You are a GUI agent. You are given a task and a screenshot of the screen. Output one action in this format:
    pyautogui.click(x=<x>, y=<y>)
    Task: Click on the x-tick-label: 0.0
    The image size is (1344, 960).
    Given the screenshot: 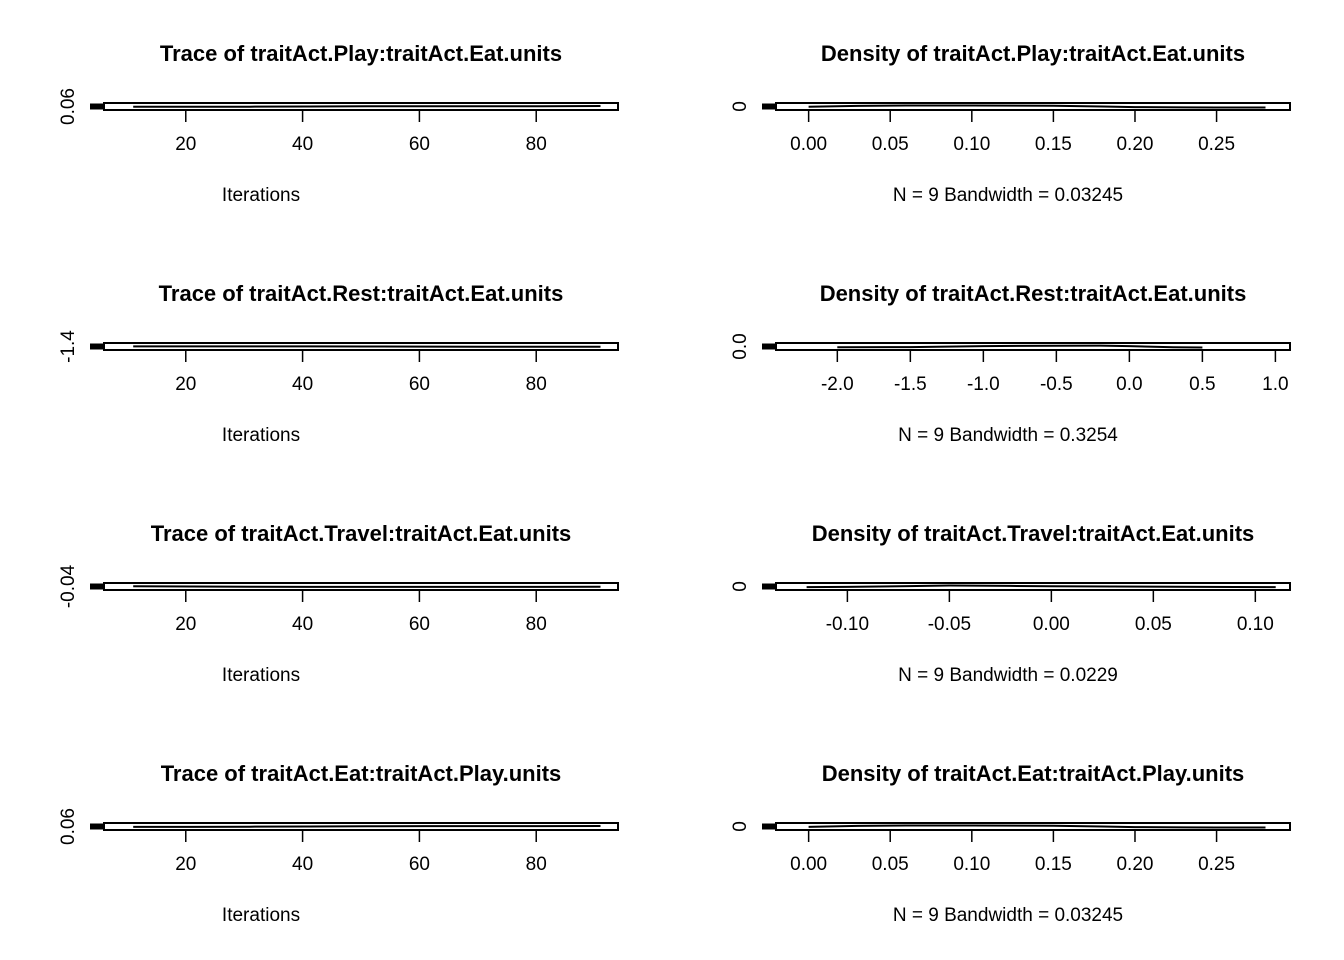 What is the action you would take?
    pyautogui.click(x=1129, y=384)
    